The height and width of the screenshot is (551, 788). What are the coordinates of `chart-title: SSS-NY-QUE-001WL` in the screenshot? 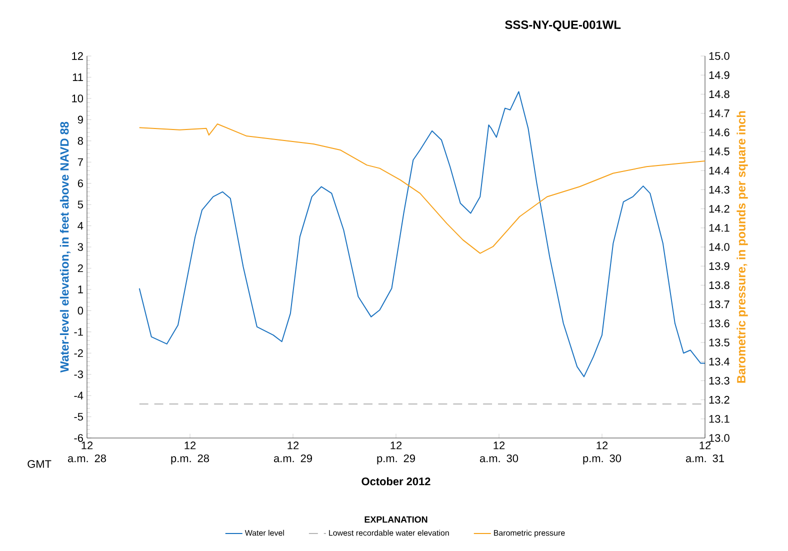 It's located at (563, 26).